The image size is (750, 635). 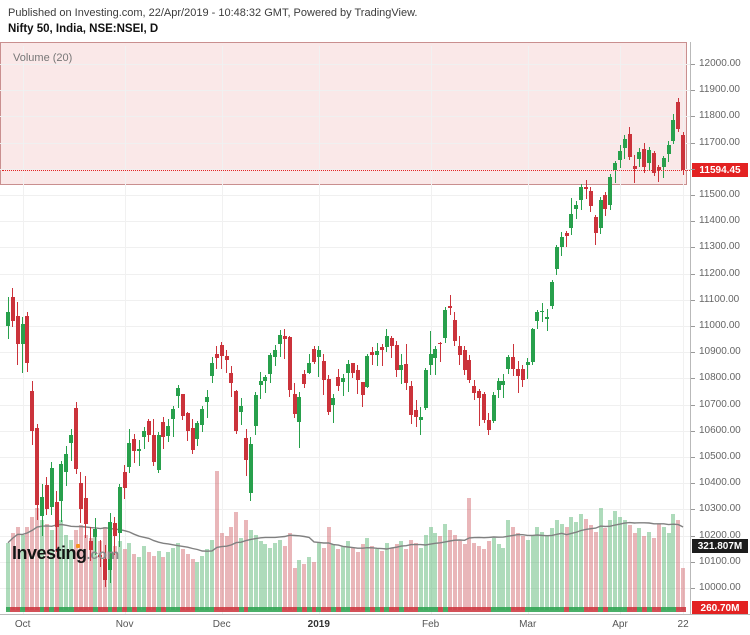 I want to click on investing-logo: Investing.com, so click(x=65, y=554).